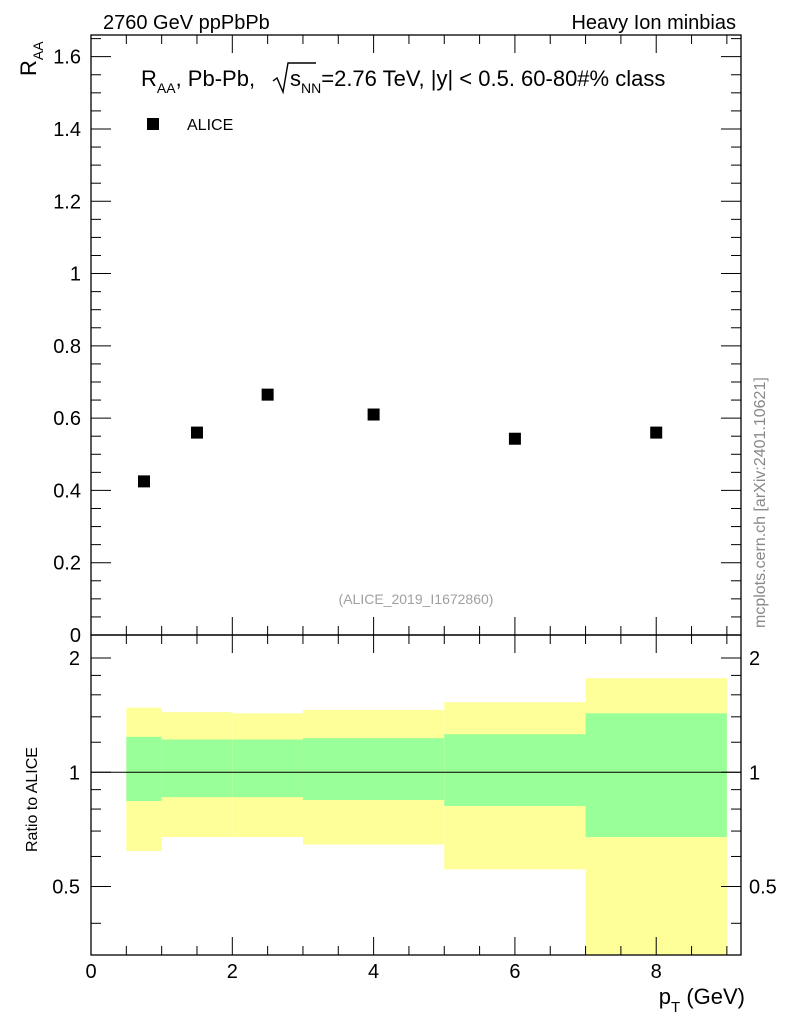 Image resolution: width=786 pixels, height=1024 pixels. I want to click on ratio-ytick-label-left: 2, so click(74, 659).